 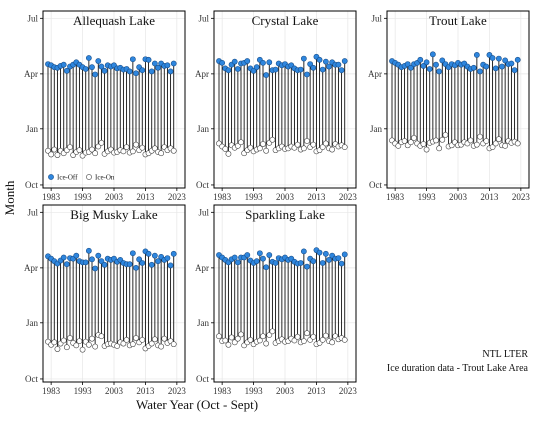 What do you see at coordinates (458, 368) in the screenshot?
I see `note-line-2: Ice duration data - Trout Lake Area` at bounding box center [458, 368].